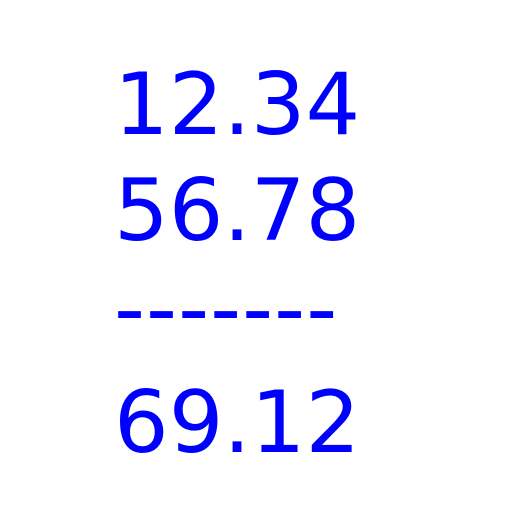  Describe the element at coordinates (237, 423) in the screenshot. I see `sum-result: 69.12` at that location.